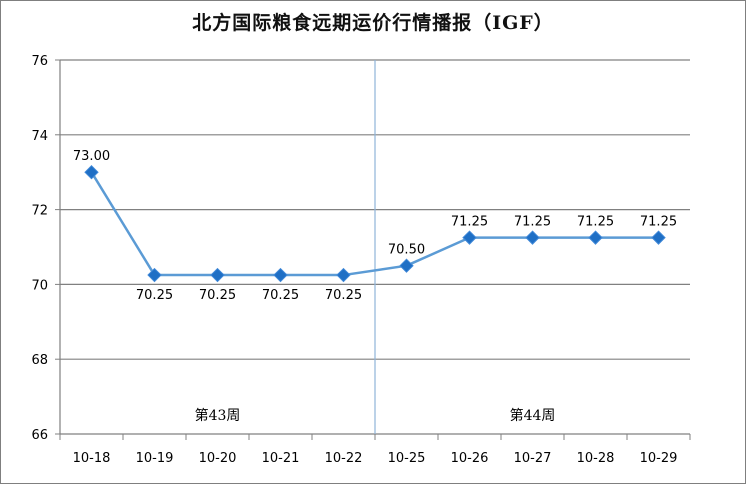 The height and width of the screenshot is (484, 746). What do you see at coordinates (155, 458) in the screenshot?
I see `x-tick-label: 10-19` at bounding box center [155, 458].